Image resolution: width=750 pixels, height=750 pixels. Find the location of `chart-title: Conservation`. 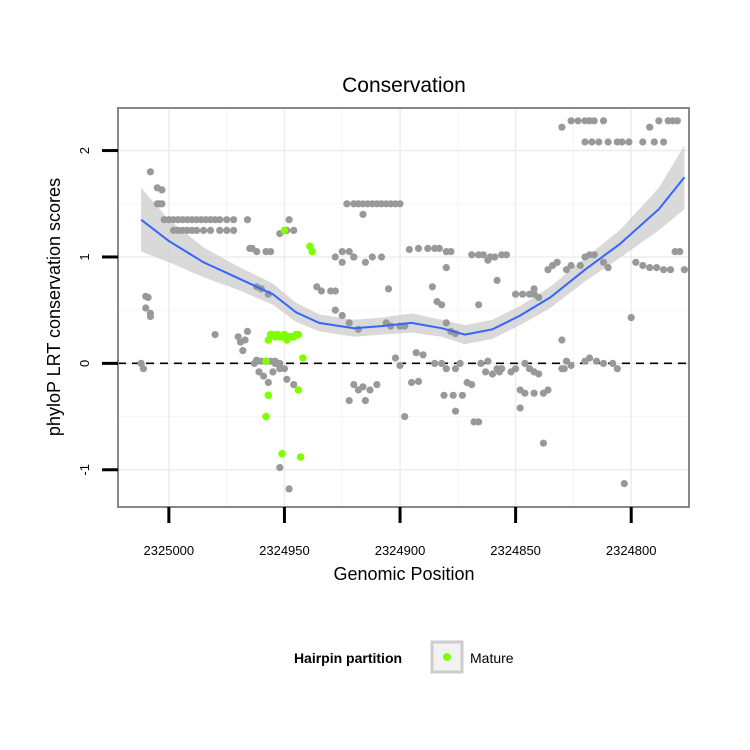

chart-title: Conservation is located at coordinates (404, 85).